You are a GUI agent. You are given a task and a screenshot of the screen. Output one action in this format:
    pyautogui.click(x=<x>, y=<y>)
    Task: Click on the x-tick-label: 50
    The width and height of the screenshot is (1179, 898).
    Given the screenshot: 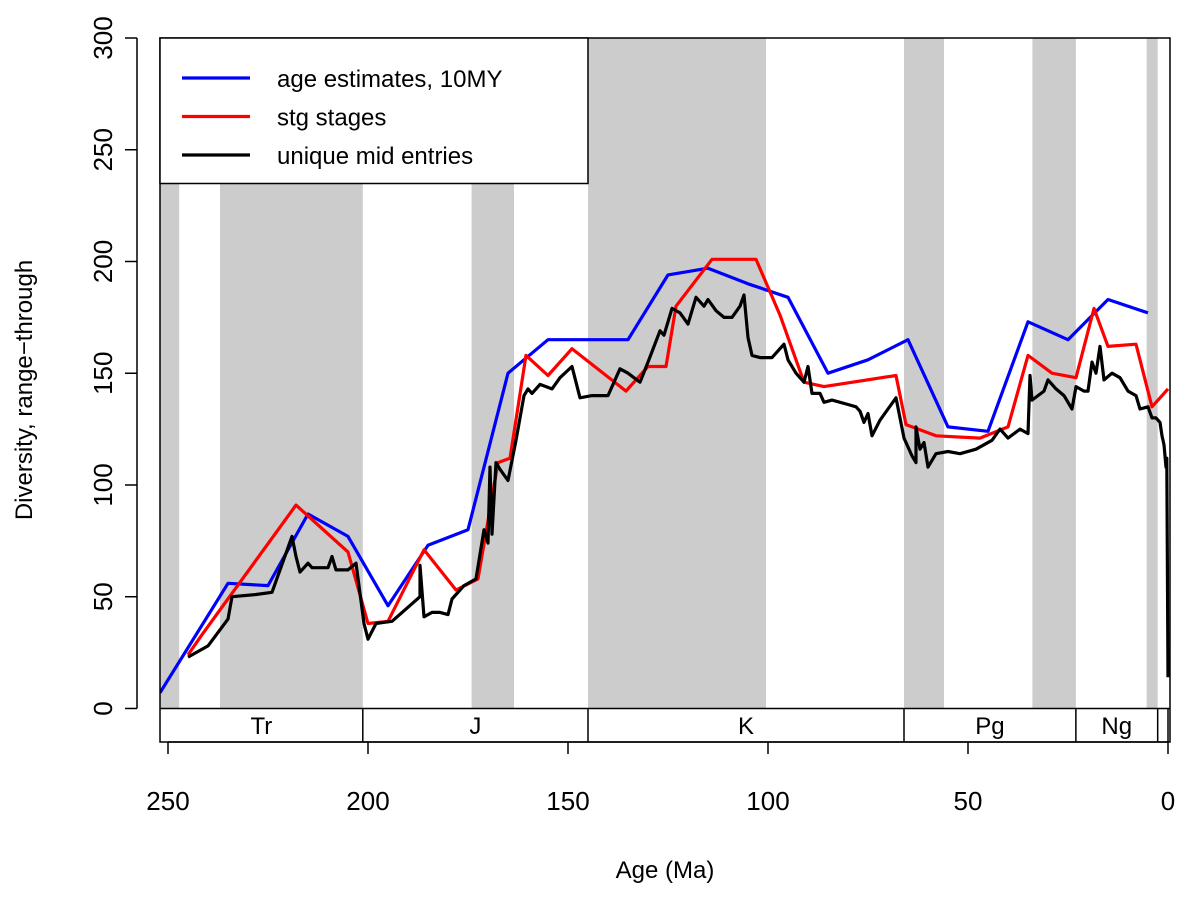 What is the action you would take?
    pyautogui.click(x=968, y=801)
    